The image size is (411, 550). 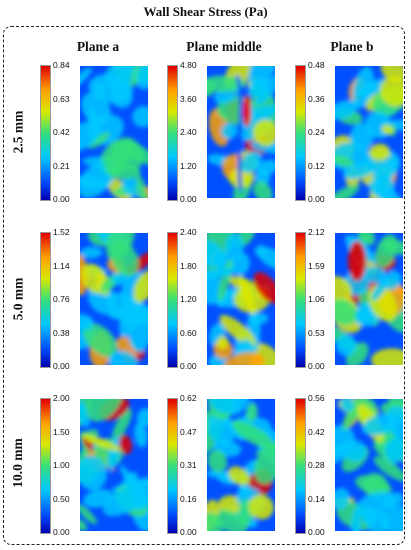 I want to click on colorbar-tick-label: 1.00, so click(x=61, y=465).